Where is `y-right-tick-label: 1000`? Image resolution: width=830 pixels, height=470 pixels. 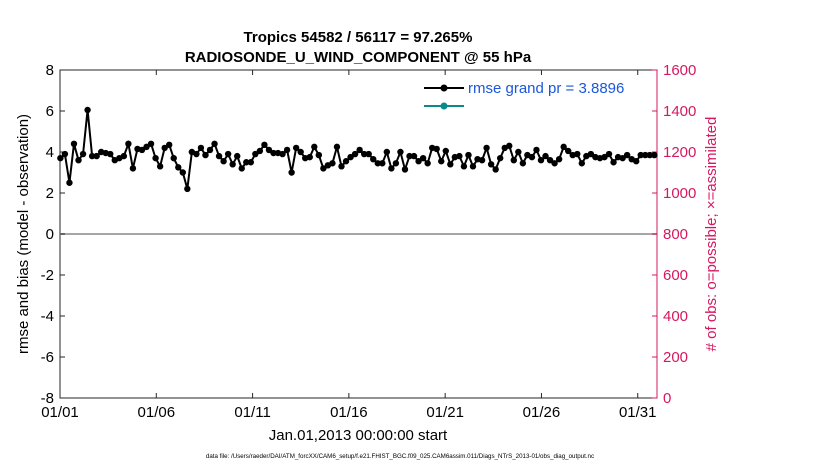
y-right-tick-label: 1000 is located at coordinates (679, 193).